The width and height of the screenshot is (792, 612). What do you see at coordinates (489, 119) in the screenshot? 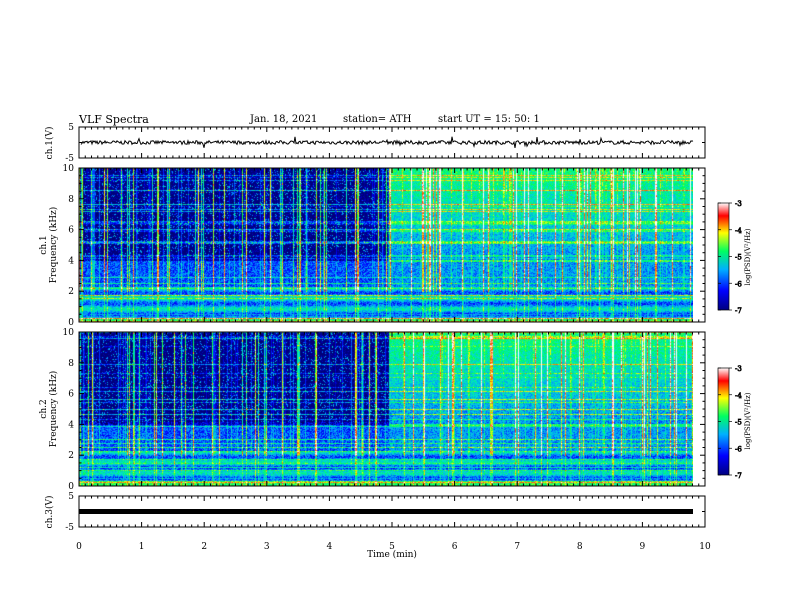
I see `start-time-label: start UT = 15: 50: 1` at bounding box center [489, 119].